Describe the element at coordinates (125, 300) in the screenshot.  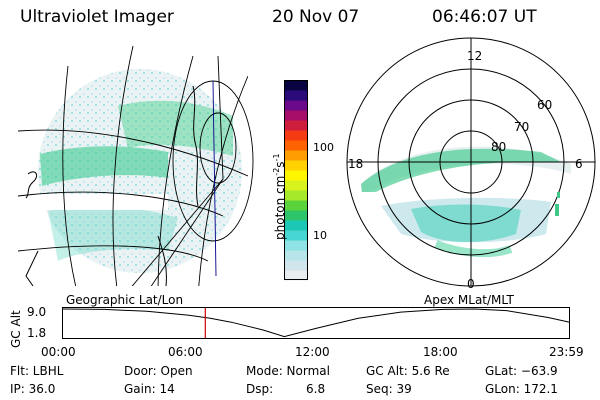
I see `geographic-label: Geographic Lat/Lon` at that location.